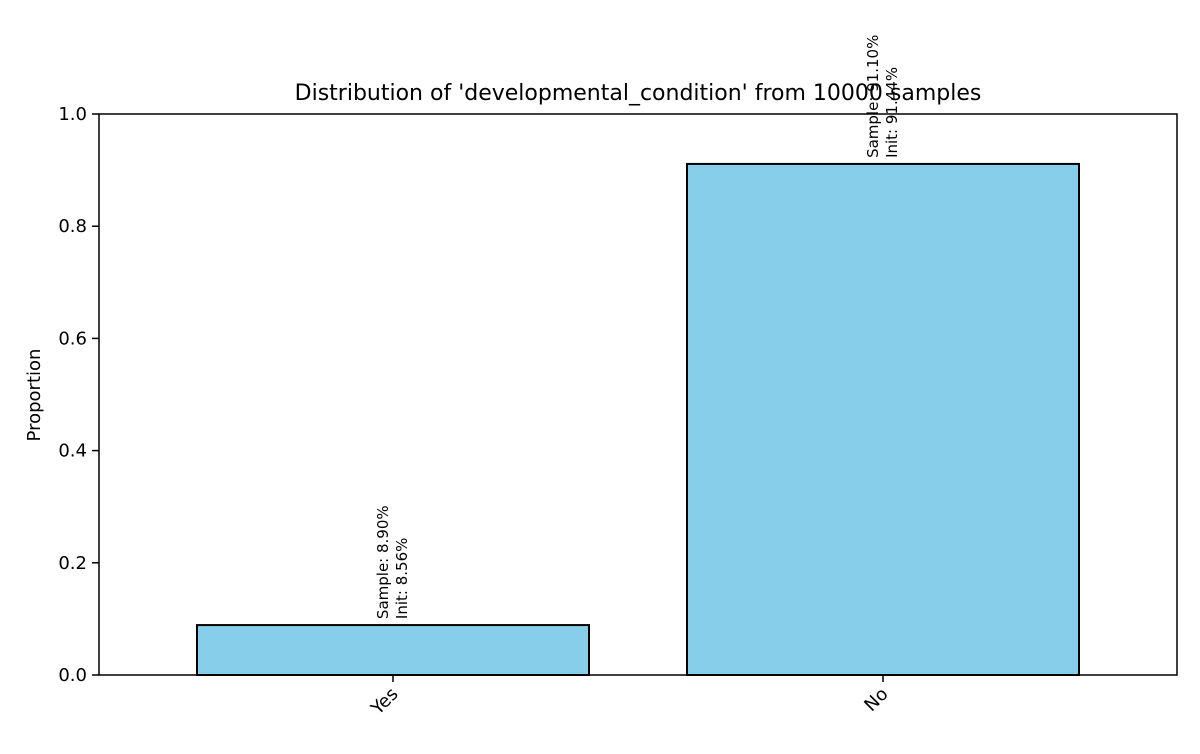  I want to click on y-tick-label: 1.0, so click(72, 114).